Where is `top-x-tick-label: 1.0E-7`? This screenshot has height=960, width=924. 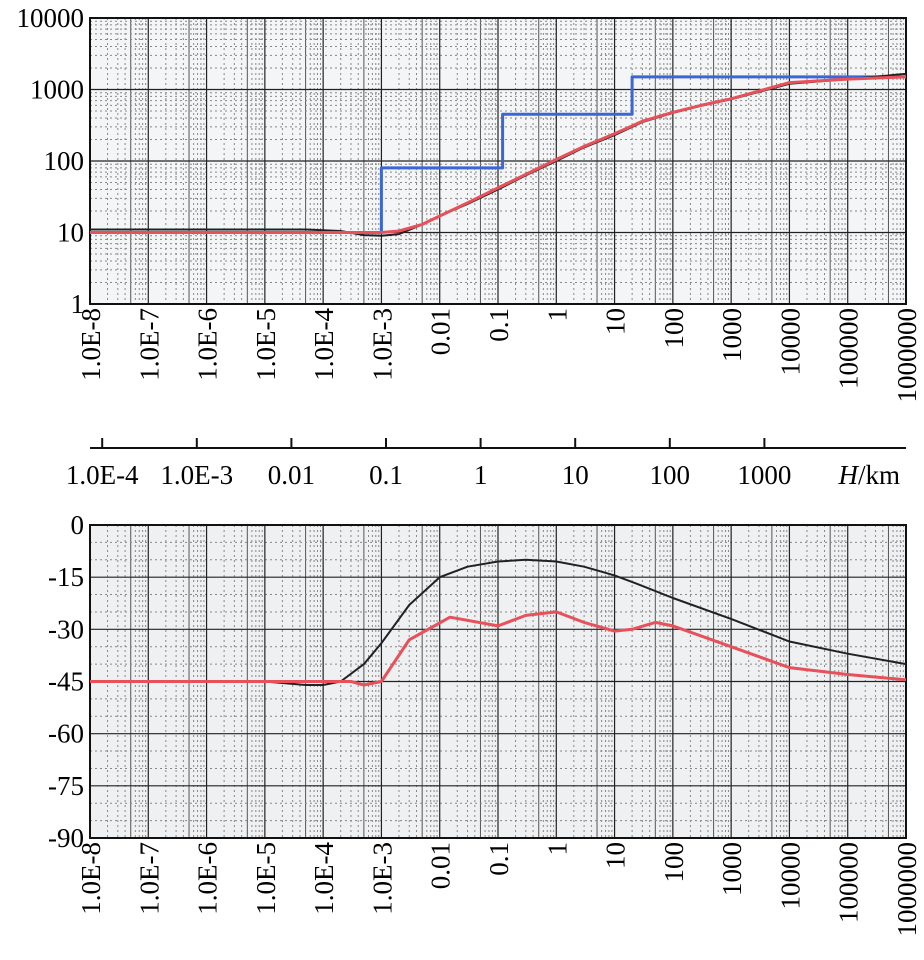 top-x-tick-label: 1.0E-7 is located at coordinates (149, 344).